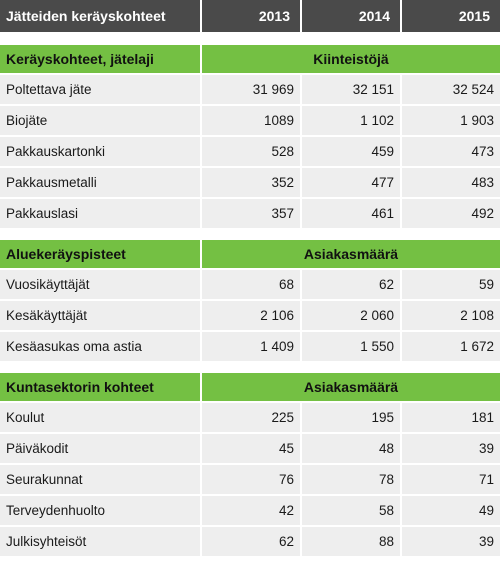  Describe the element at coordinates (100, 417) in the screenshot. I see `row-label: Koulut` at that location.